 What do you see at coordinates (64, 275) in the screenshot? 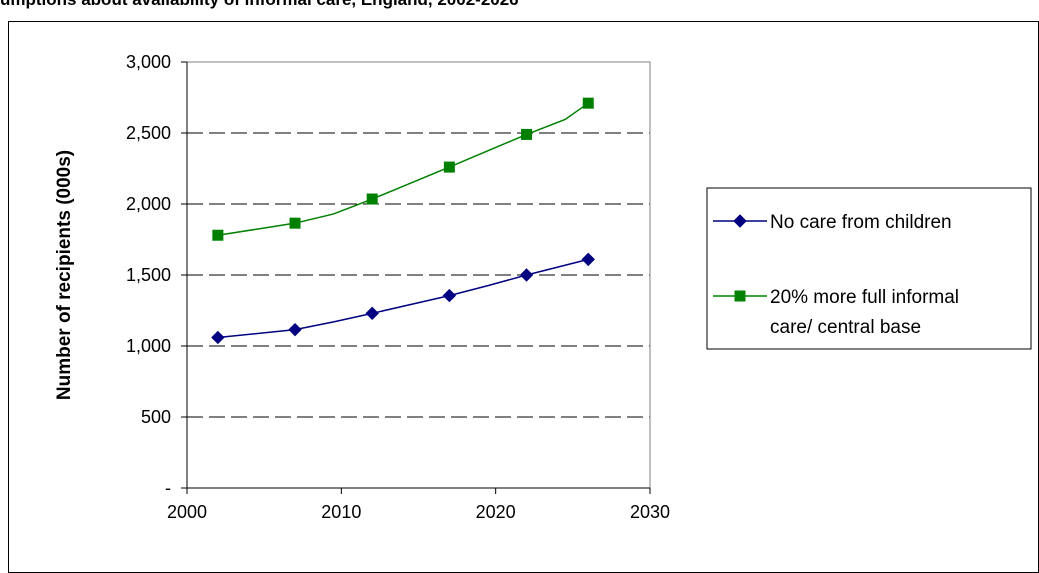
I see `y-axis-title: Number of recipients (000s)` at bounding box center [64, 275].